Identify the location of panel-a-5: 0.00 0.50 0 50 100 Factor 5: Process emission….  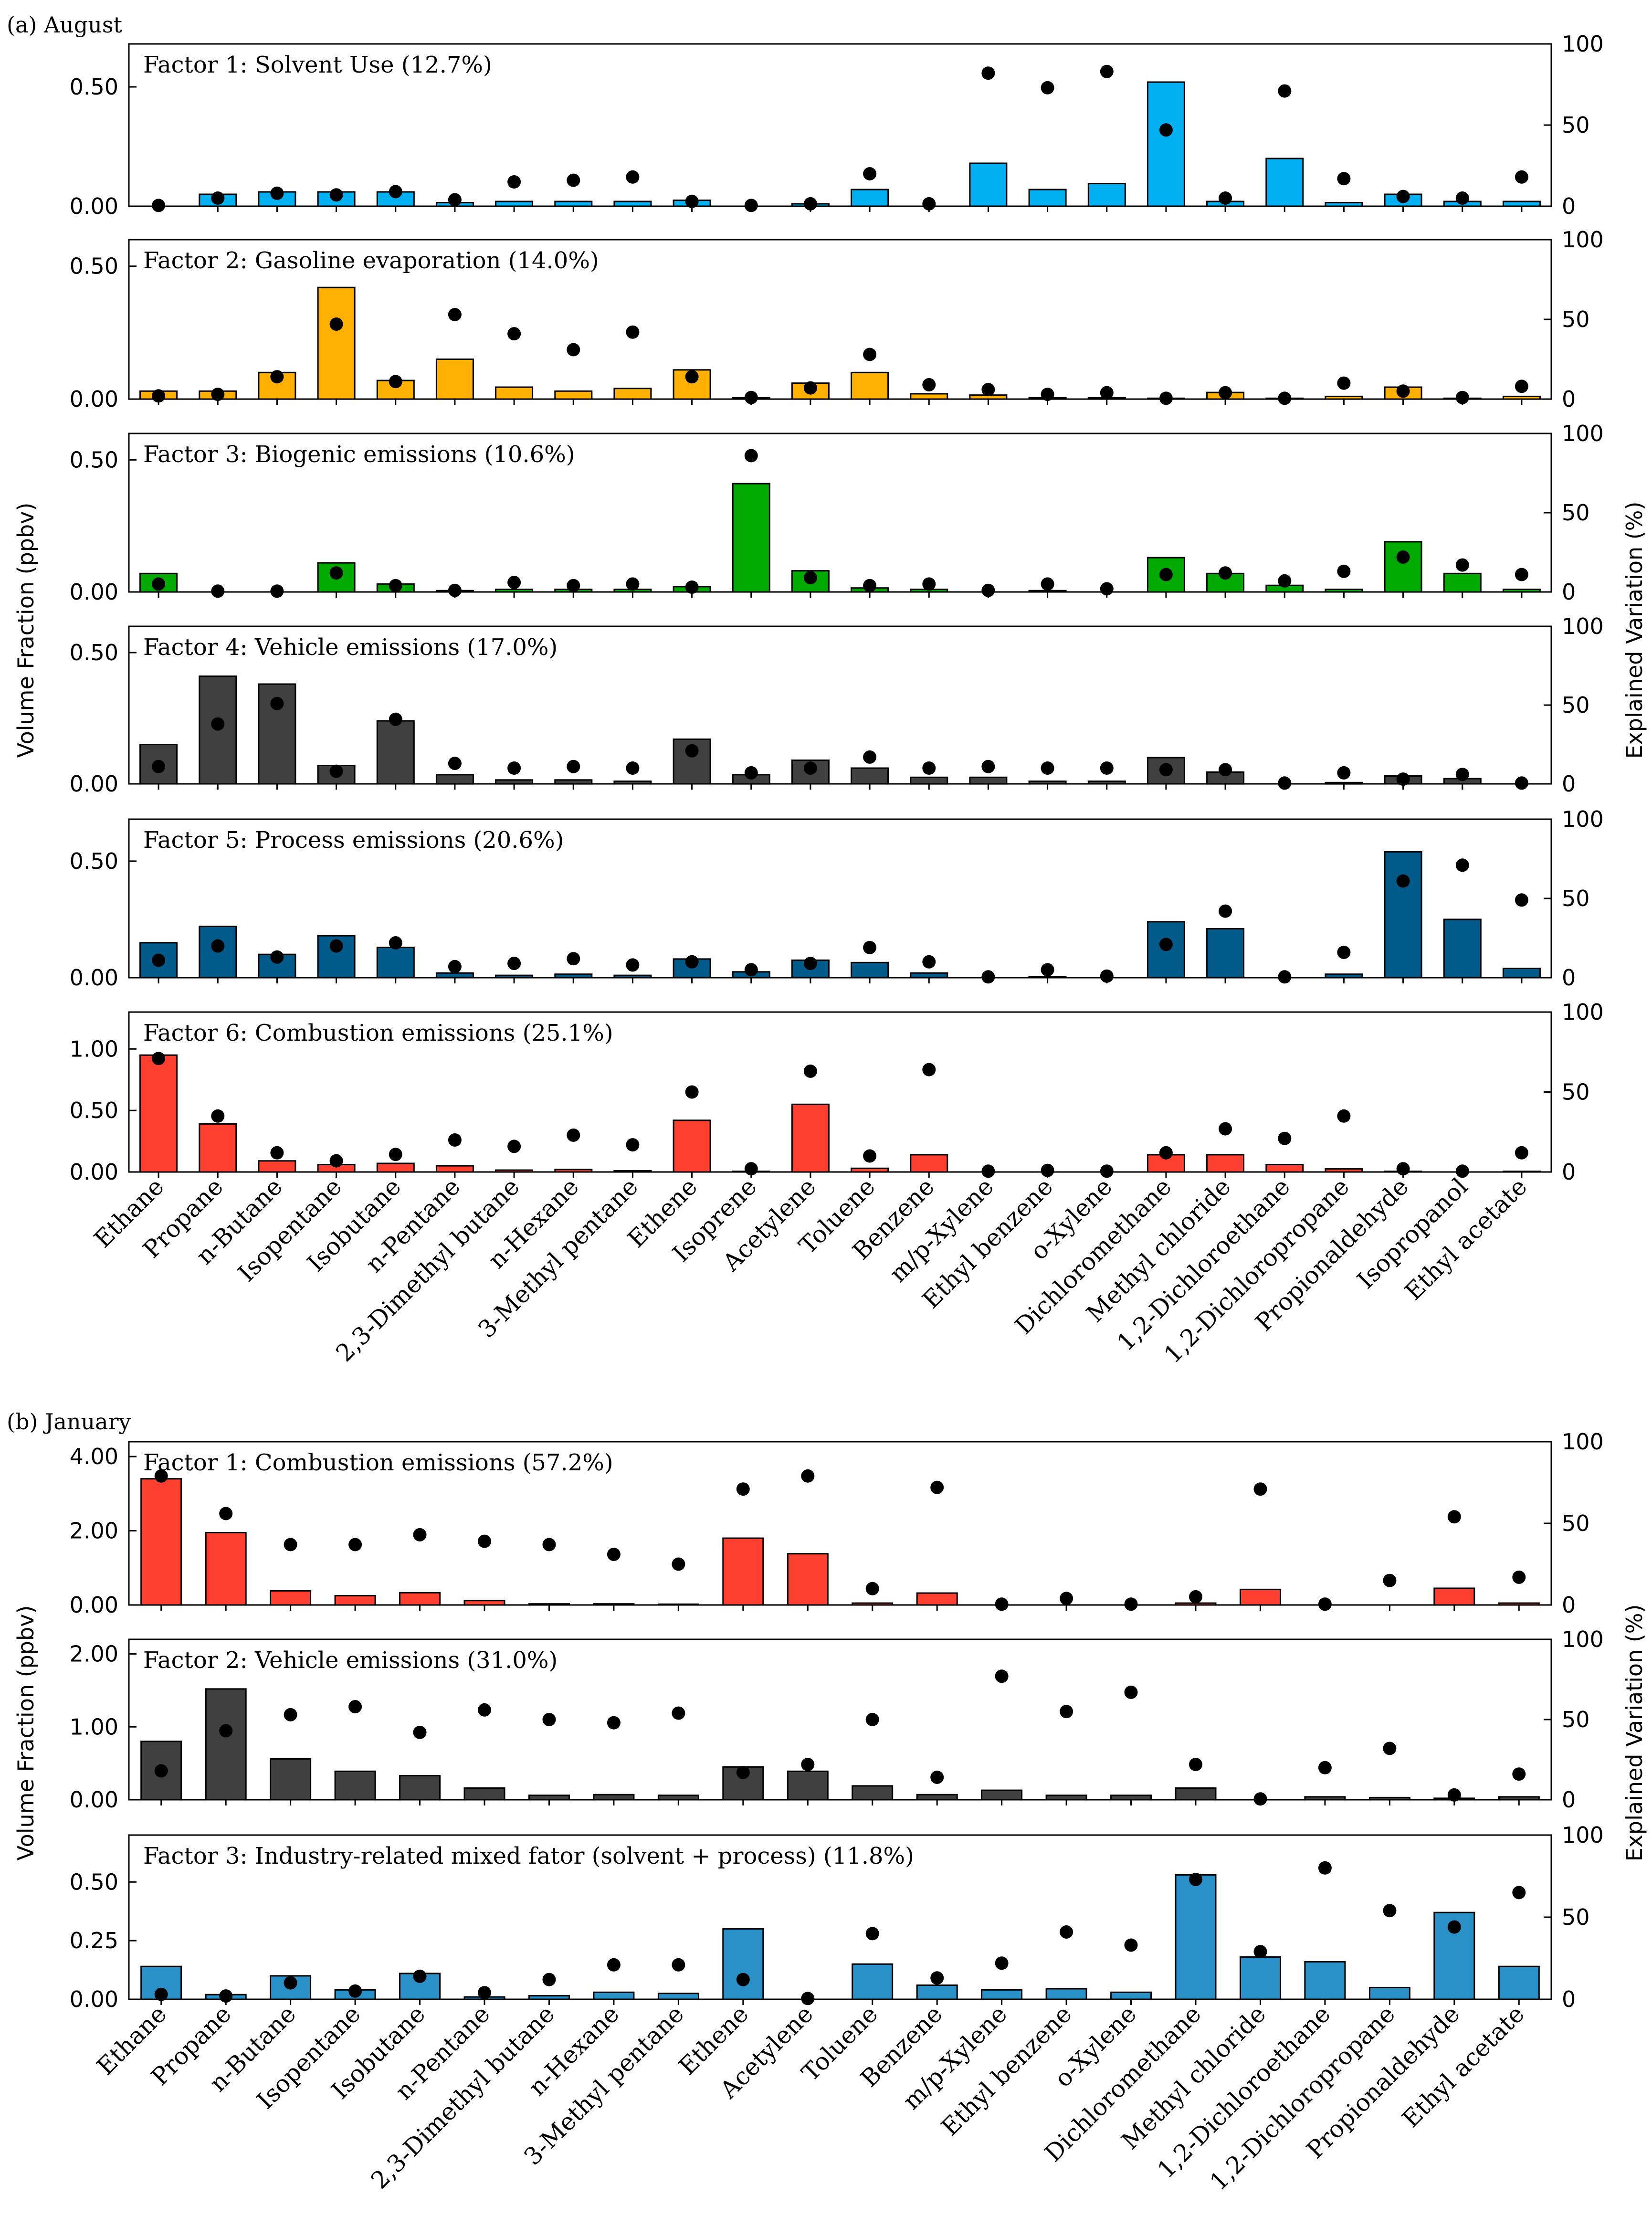
(837, 898).